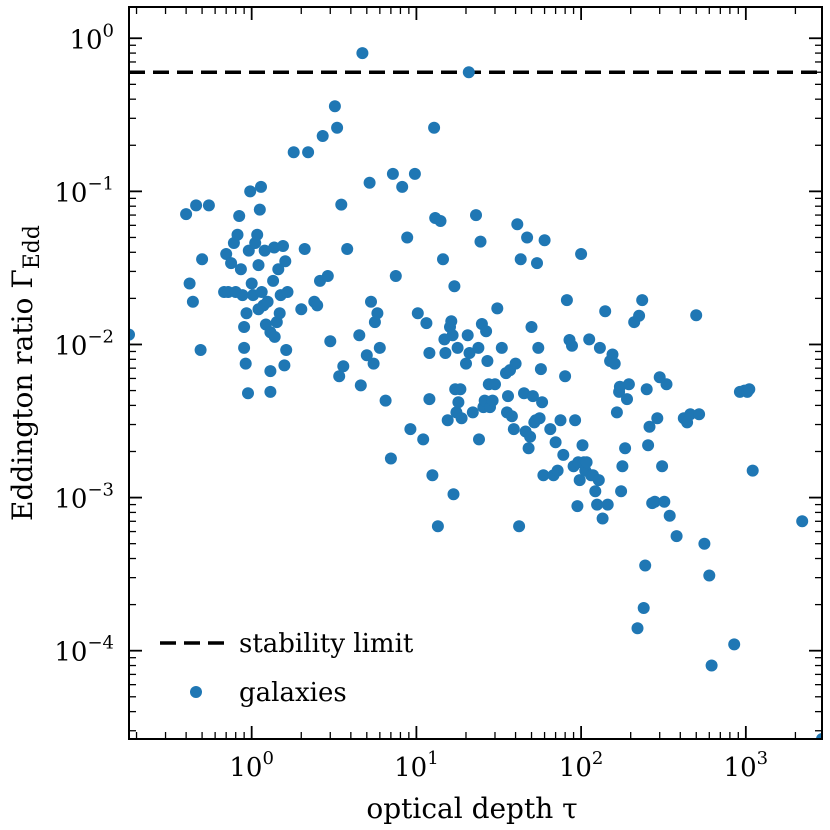 The width and height of the screenshot is (830, 830). What do you see at coordinates (326, 644) in the screenshot?
I see `legend-stability-limit-label: stability limit` at bounding box center [326, 644].